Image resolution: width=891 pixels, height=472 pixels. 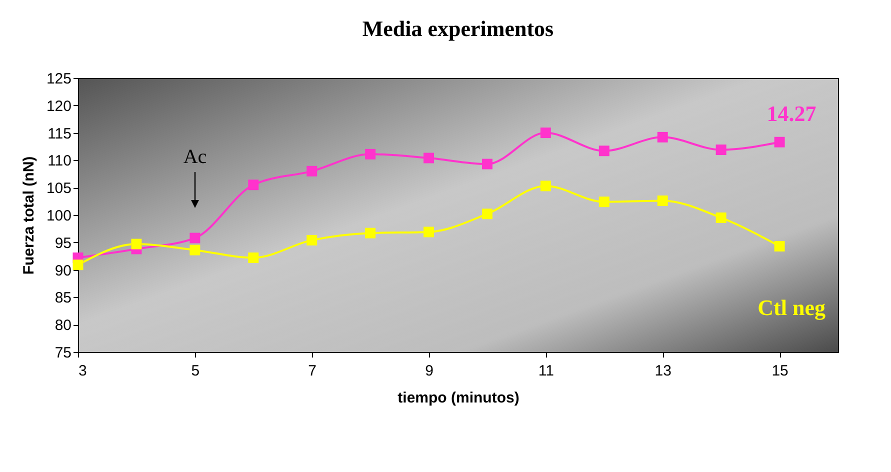 I want to click on y-tick-label: 115, so click(x=60, y=133).